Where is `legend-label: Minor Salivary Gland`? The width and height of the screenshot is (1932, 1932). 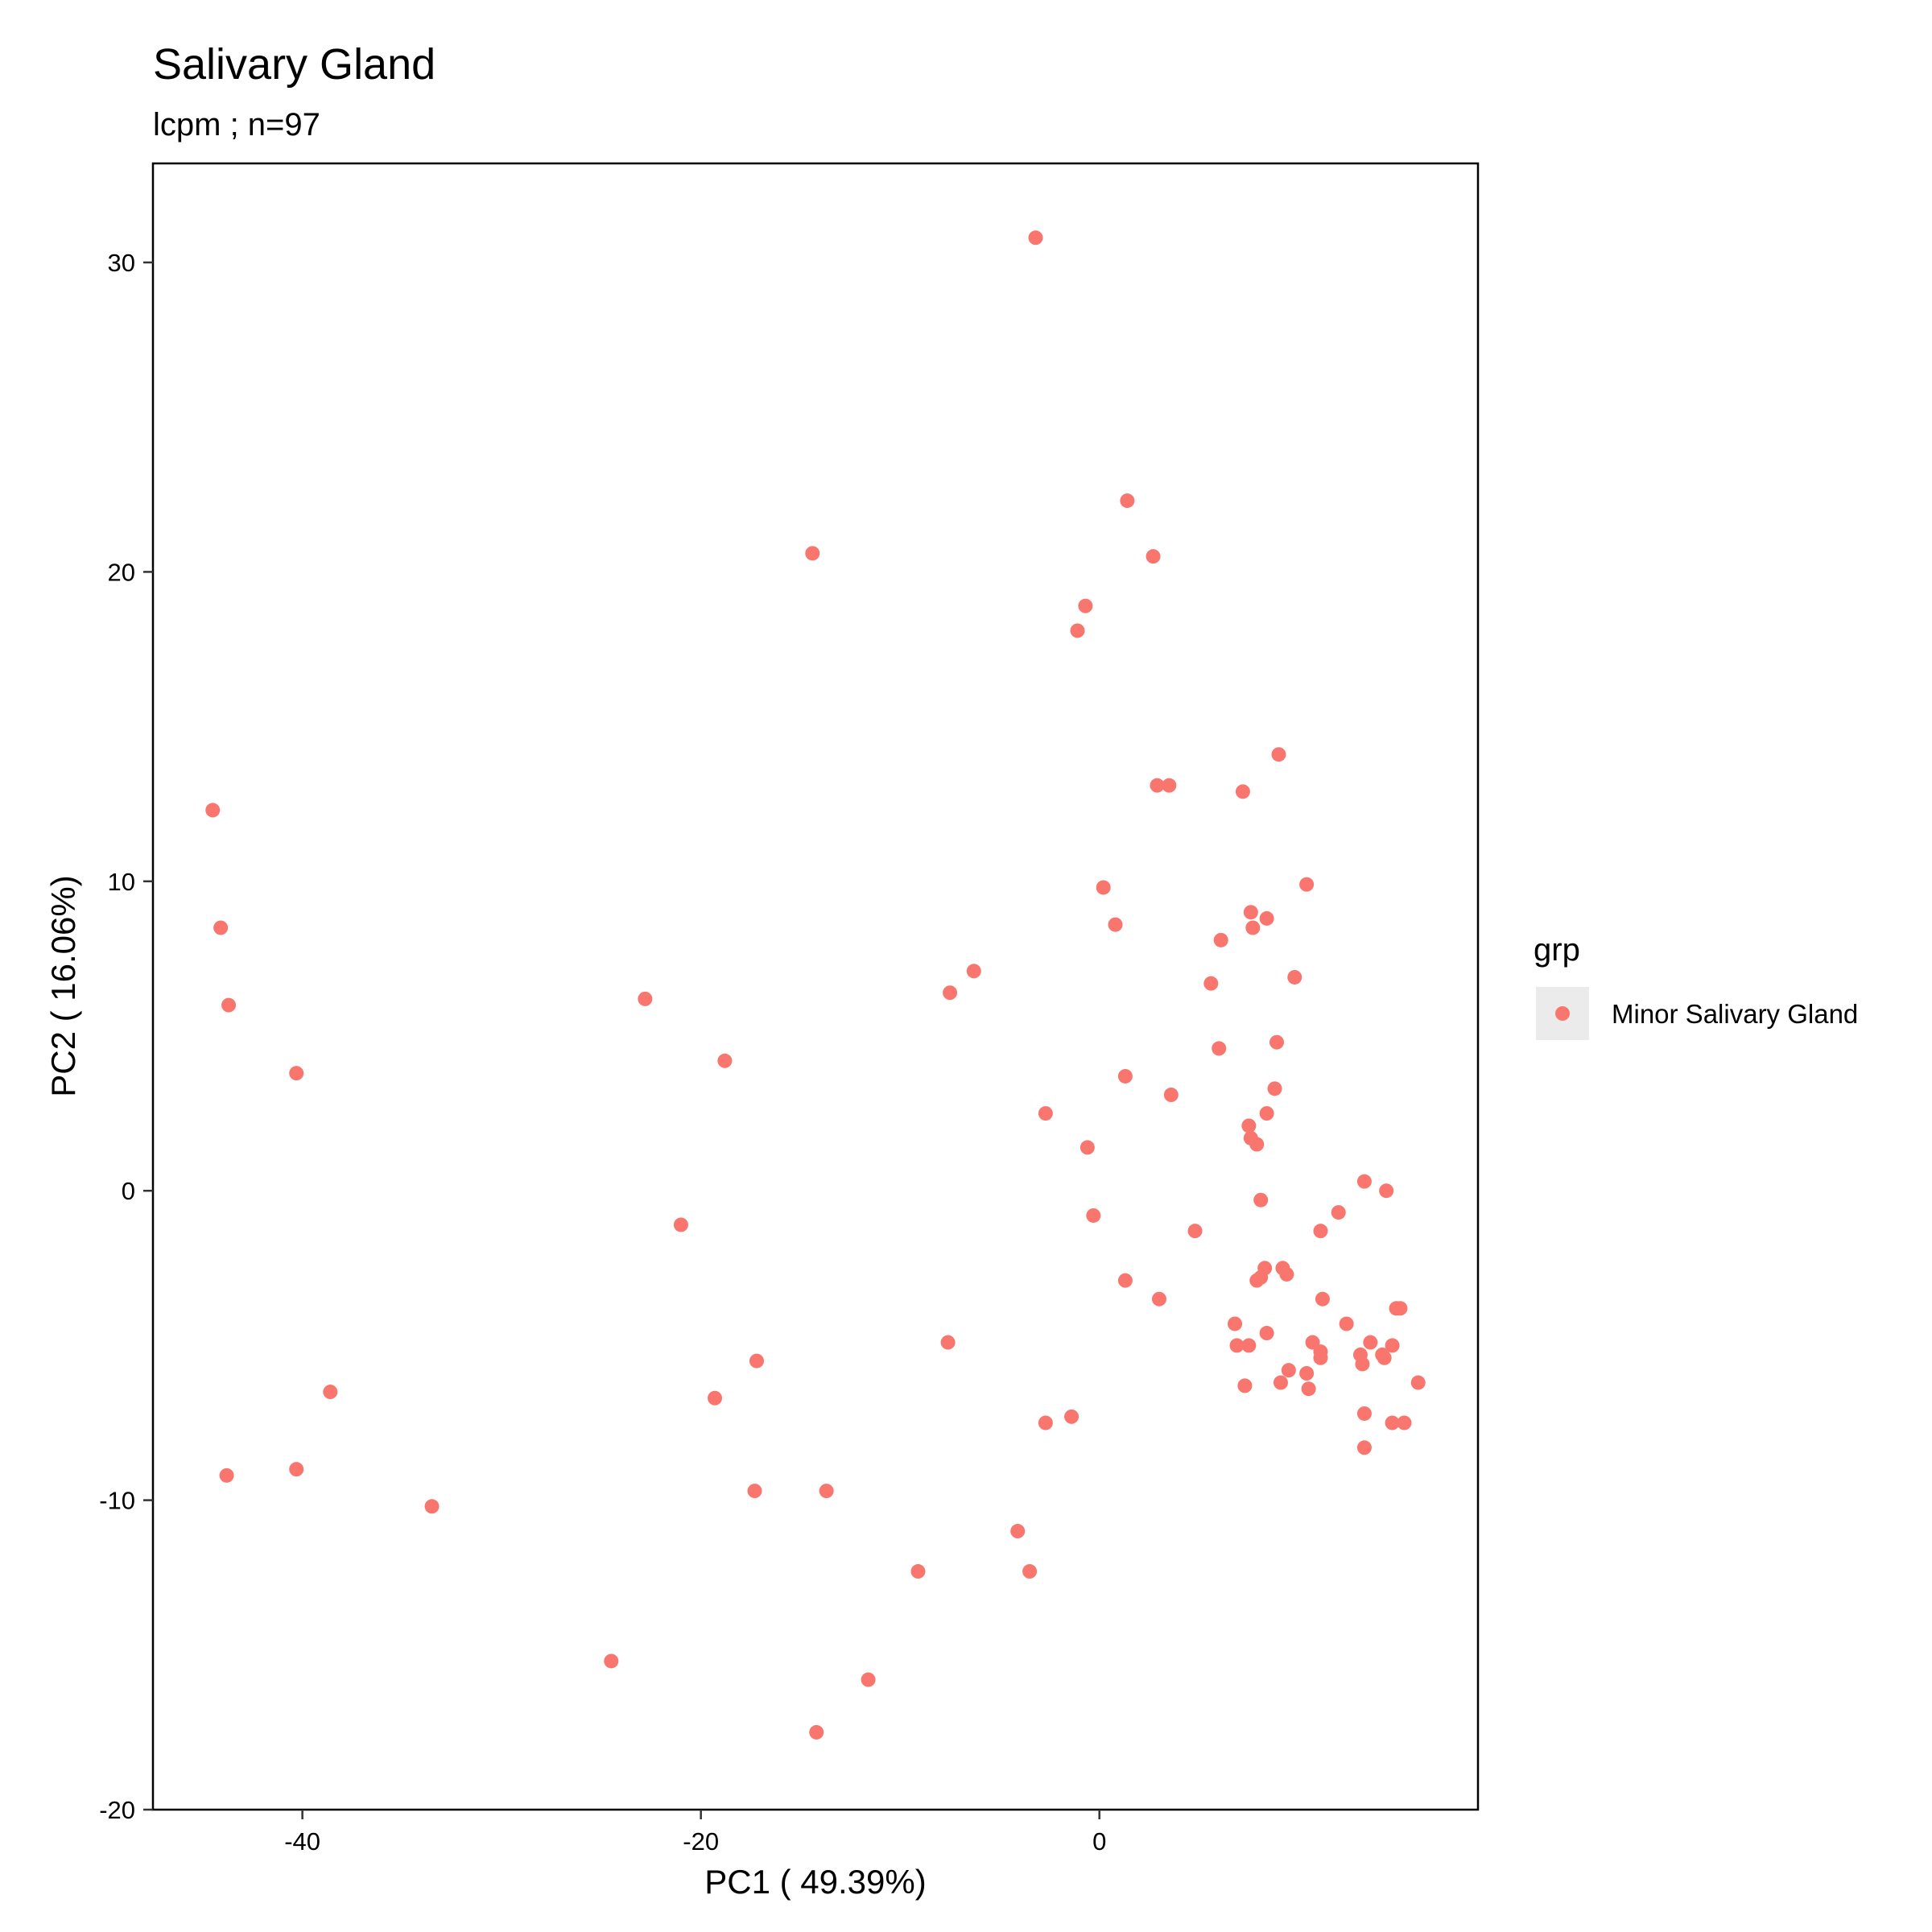
legend-label: Minor Salivary Gland is located at coordinates (1735, 1014).